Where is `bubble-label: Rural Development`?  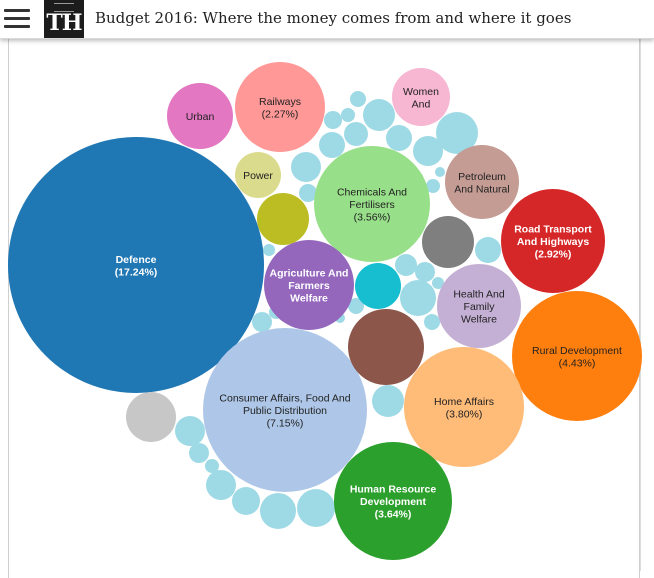 bubble-label: Rural Development is located at coordinates (577, 351).